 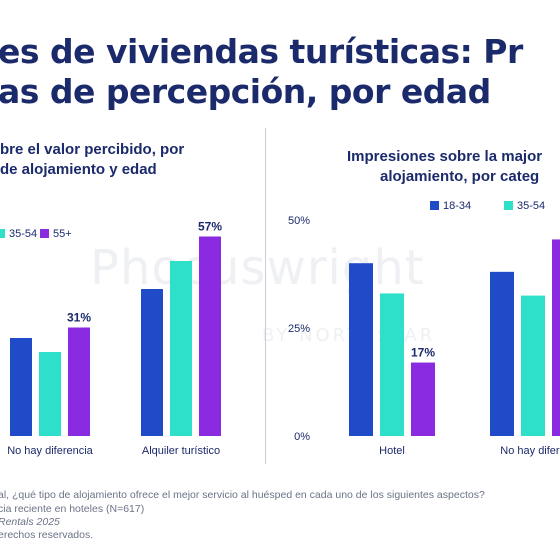 What do you see at coordinates (152, 362) in the screenshot?
I see `bar-18-34-alquiler-tur-stico` at bounding box center [152, 362].